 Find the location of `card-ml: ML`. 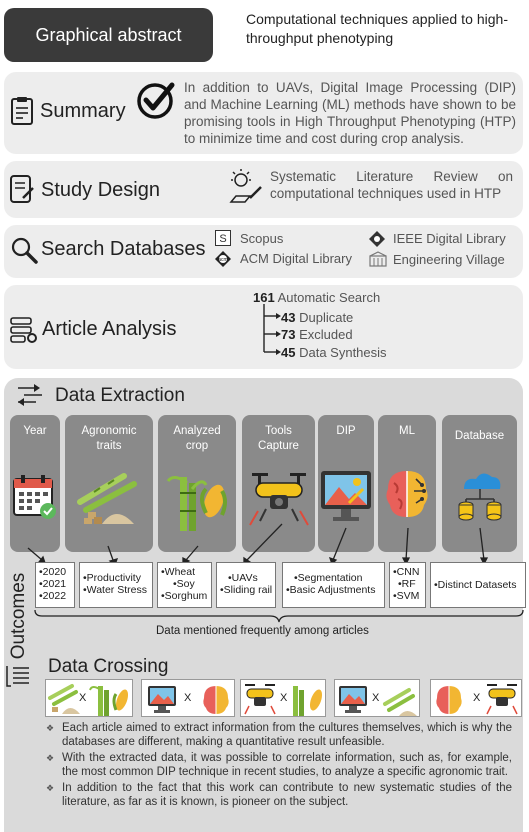

card-ml: ML is located at coordinates (407, 483).